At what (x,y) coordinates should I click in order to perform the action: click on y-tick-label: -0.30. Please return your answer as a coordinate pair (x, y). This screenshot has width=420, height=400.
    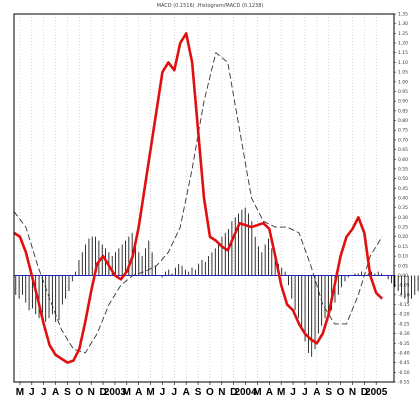
    Looking at the image, I should click on (404, 334).